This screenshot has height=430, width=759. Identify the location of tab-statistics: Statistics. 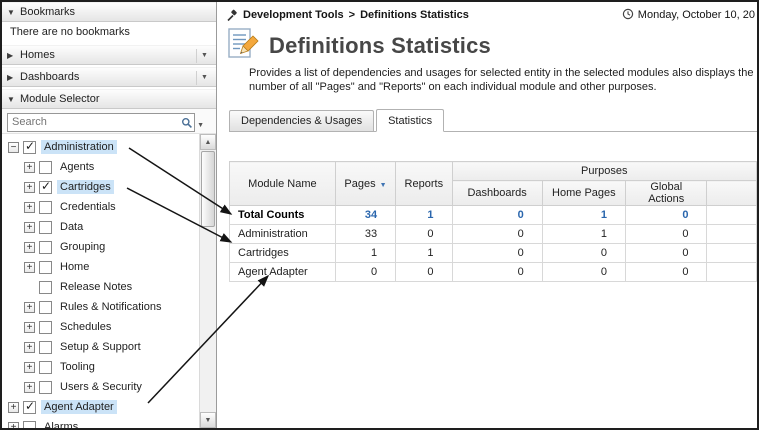
(410, 120).